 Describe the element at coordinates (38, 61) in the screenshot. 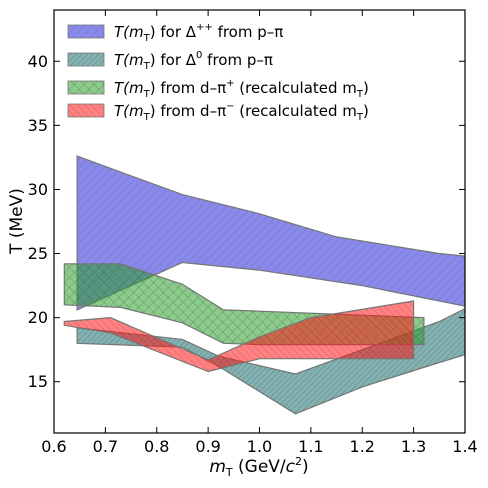

I see `y-tick-label: 40` at that location.